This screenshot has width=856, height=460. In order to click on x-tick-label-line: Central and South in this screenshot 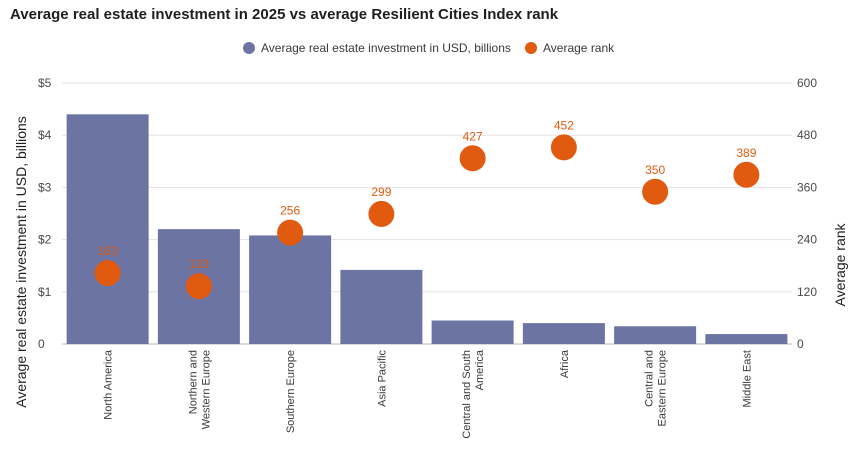, I will do `click(467, 394)`.